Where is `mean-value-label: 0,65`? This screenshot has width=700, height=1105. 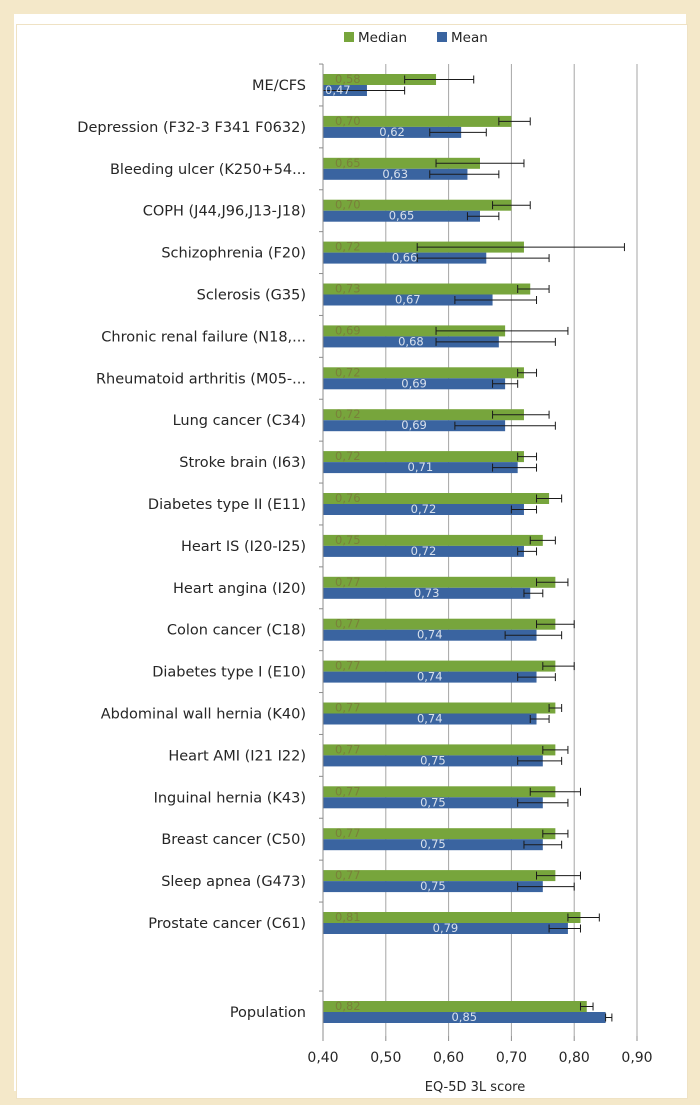
mean-value-label: 0,65 is located at coordinates (402, 216).